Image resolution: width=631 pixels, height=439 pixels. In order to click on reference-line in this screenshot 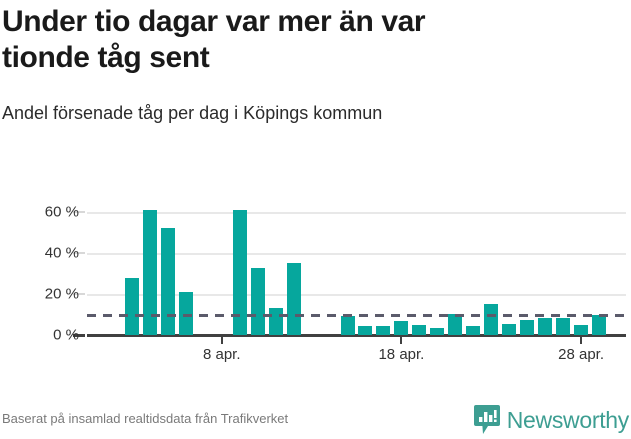, I will do `click(356, 315)`.